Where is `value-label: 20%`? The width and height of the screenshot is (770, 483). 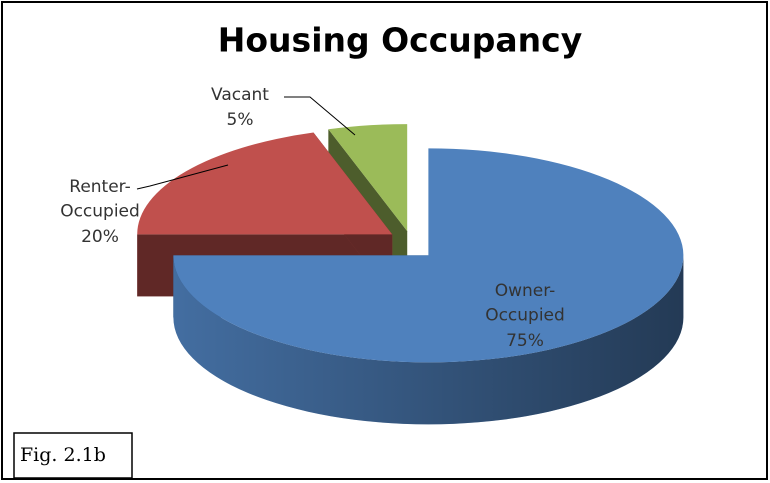
value-label: 20% is located at coordinates (100, 237).